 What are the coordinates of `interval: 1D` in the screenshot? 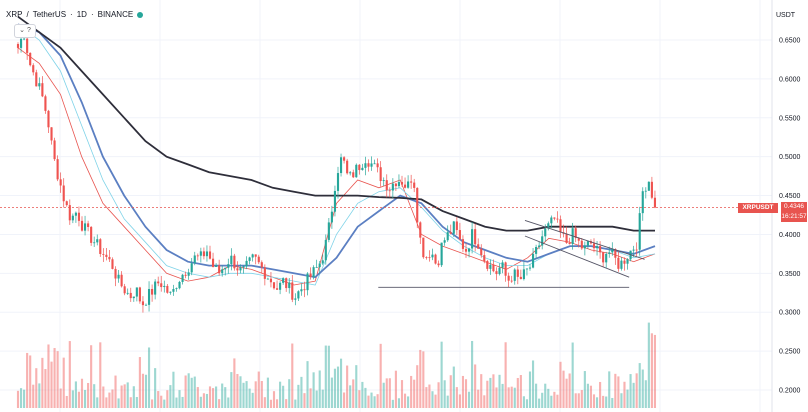 It's located at (81, 14).